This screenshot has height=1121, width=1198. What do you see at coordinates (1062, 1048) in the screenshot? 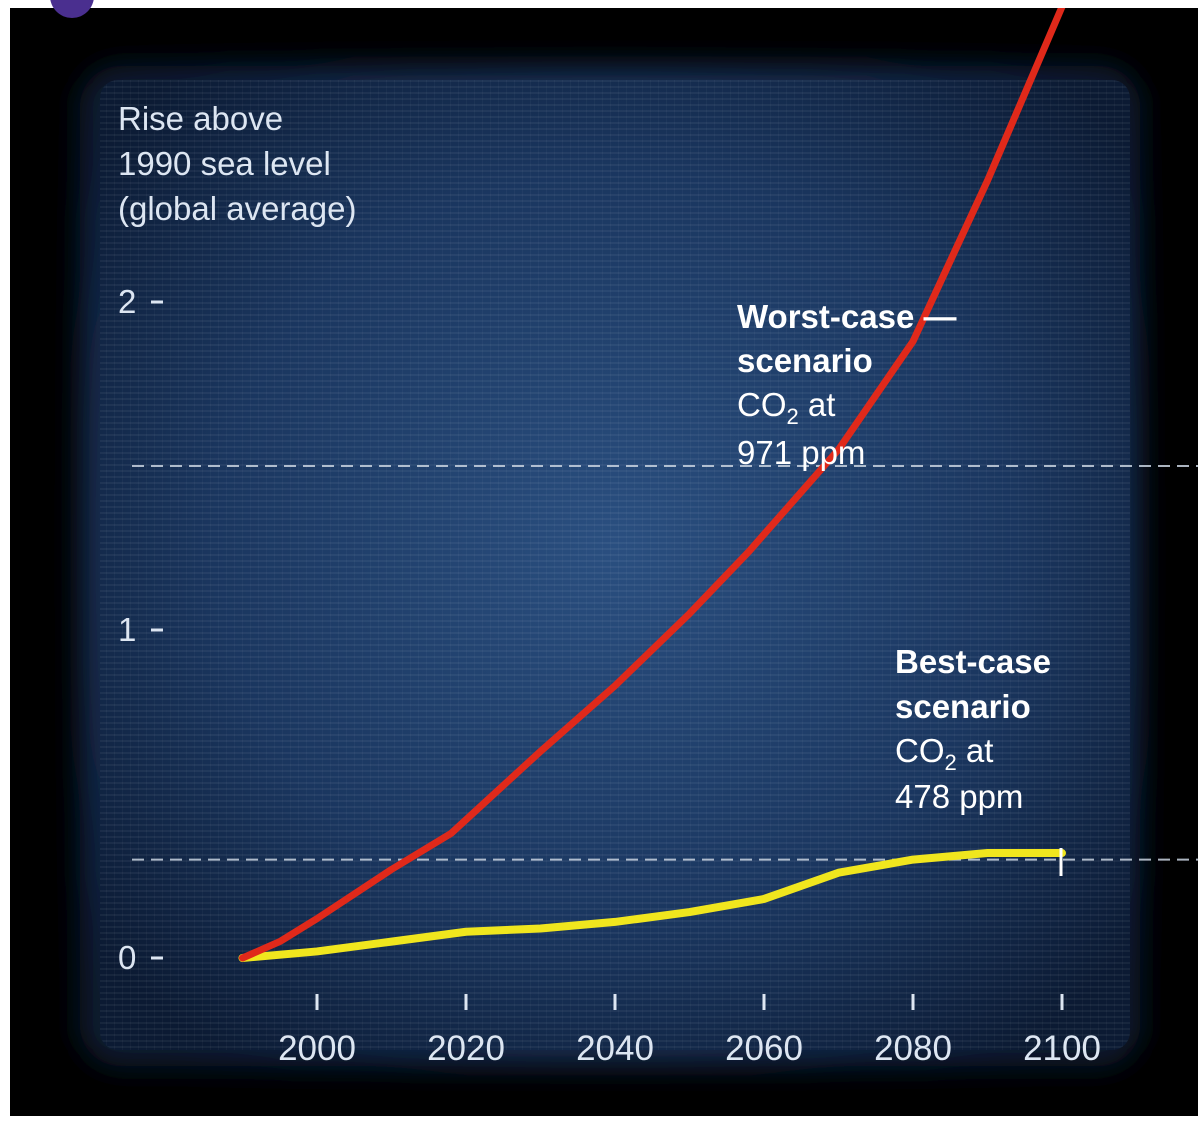
I see `x-tick-label-2100: 2100` at bounding box center [1062, 1048].